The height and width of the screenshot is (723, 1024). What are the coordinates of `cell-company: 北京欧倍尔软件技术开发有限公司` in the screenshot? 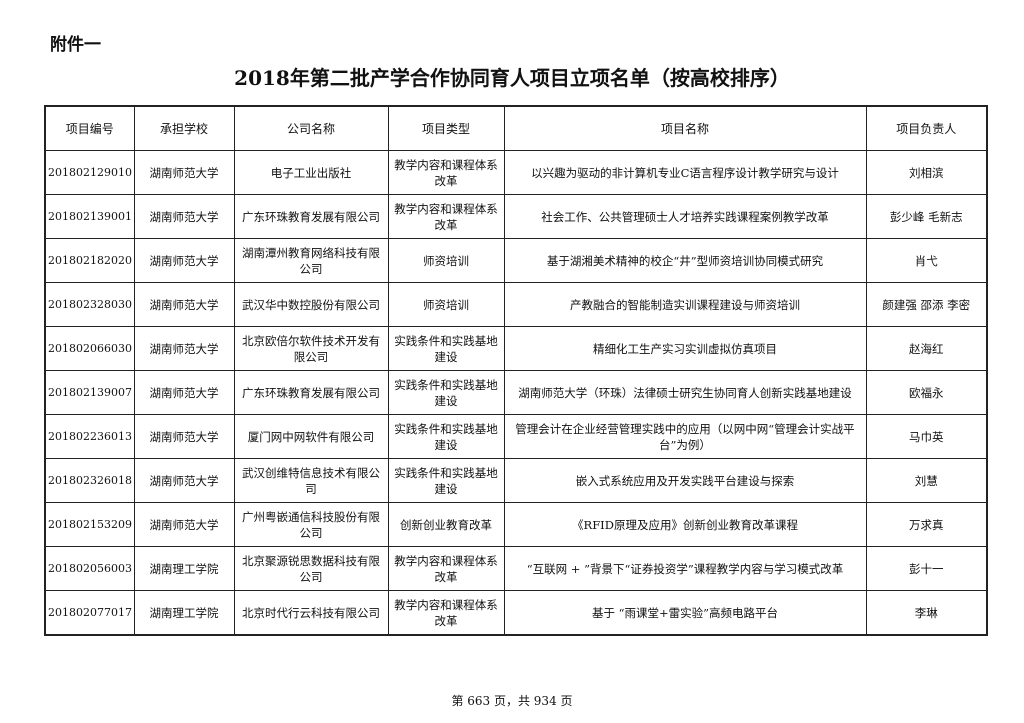 It's located at (311, 348).